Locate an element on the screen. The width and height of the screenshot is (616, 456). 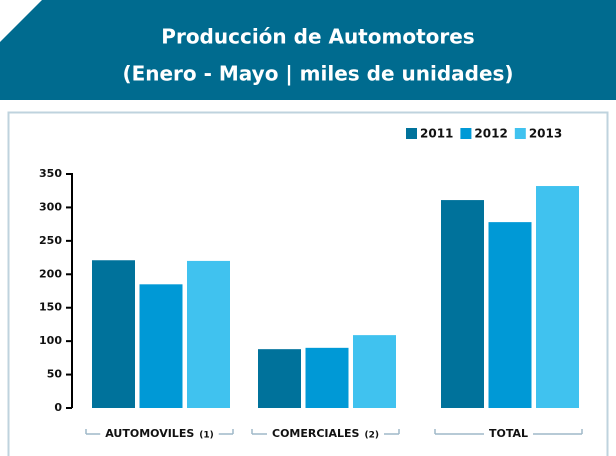
x-tick-label: COMERCIALES is located at coordinates (316, 433).